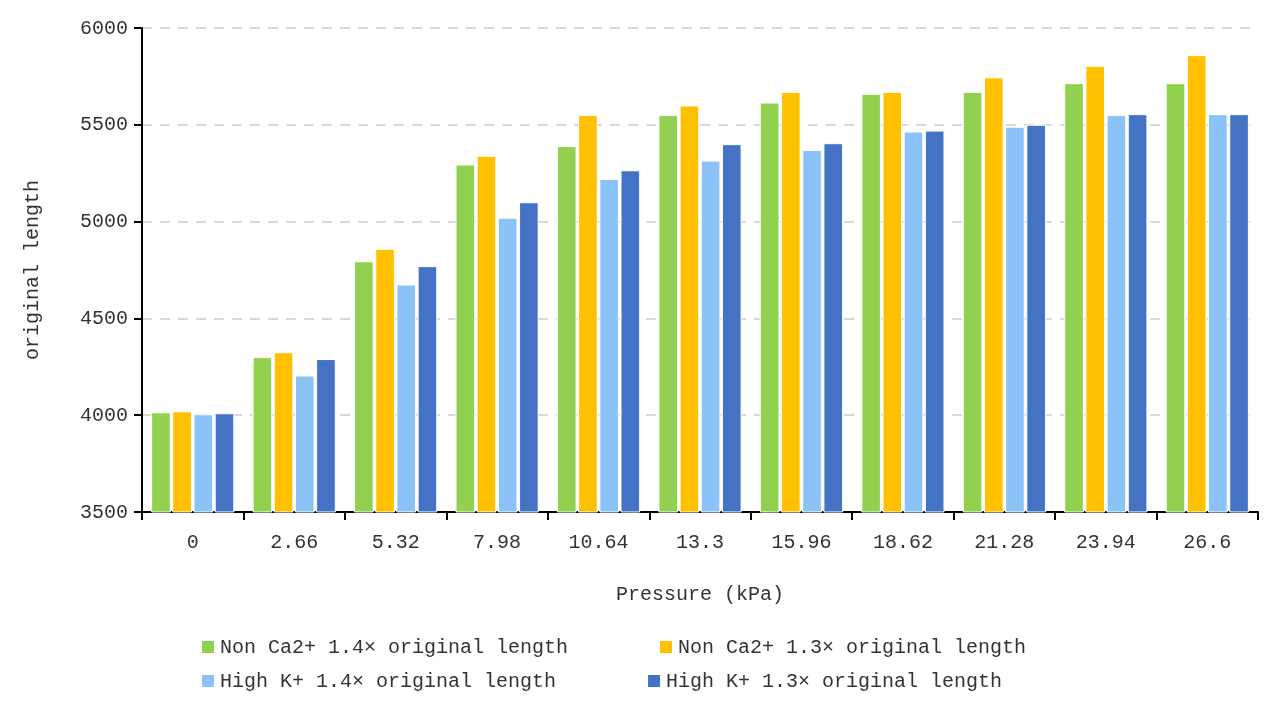  I want to click on y-axis-title: original length, so click(32, 270).